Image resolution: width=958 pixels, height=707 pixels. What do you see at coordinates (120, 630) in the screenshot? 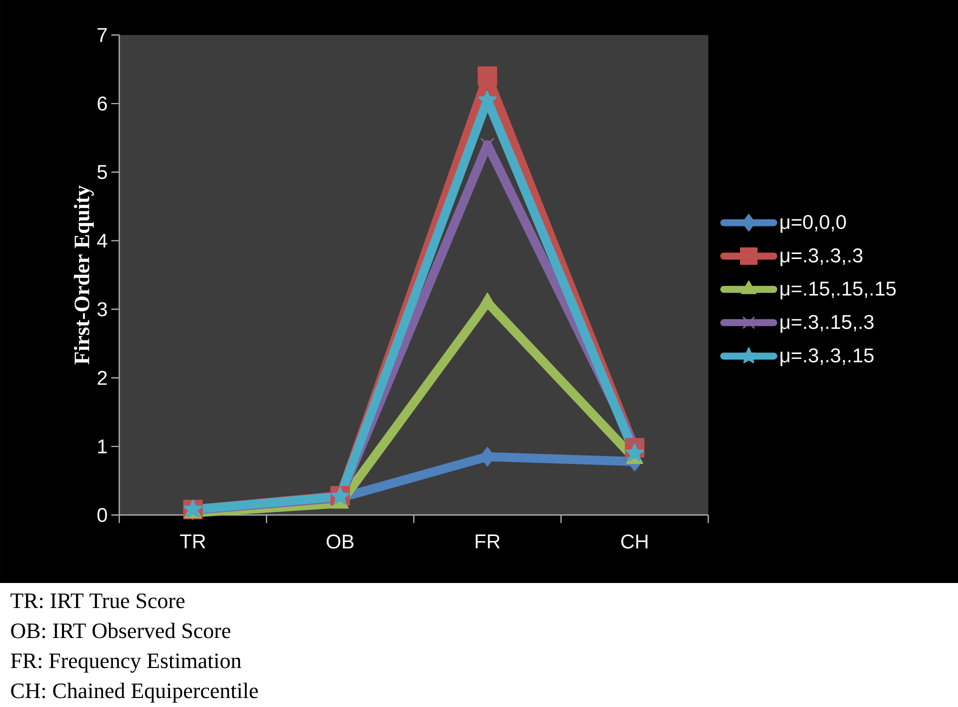
I see `text: OB: IRT Observed Score` at bounding box center [120, 630].